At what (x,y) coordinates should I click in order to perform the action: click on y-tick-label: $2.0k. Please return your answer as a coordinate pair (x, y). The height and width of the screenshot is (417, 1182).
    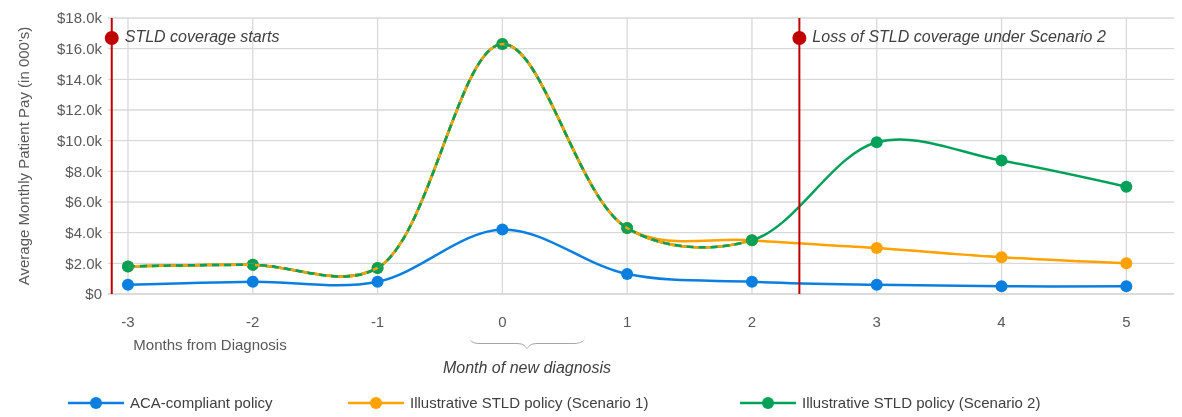
    Looking at the image, I should click on (84, 263).